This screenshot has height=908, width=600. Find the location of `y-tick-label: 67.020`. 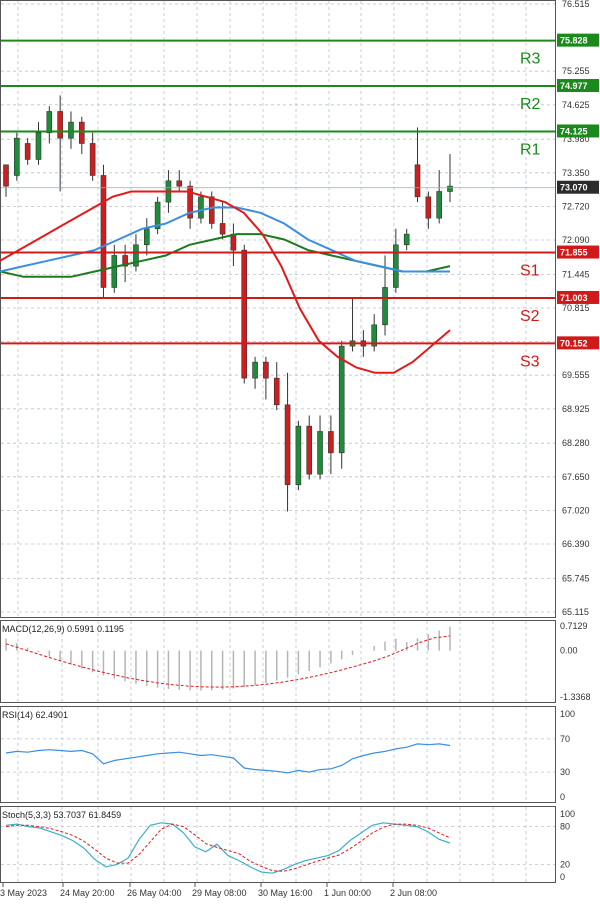

y-tick-label: 67.020 is located at coordinates (576, 510).